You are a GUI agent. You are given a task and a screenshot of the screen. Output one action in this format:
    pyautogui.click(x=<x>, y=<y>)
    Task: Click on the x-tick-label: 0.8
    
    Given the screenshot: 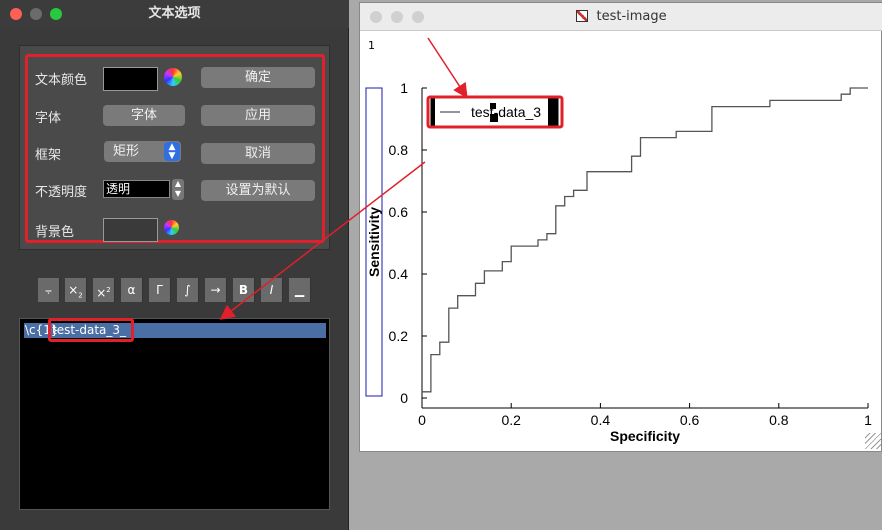 What is the action you would take?
    pyautogui.click(x=779, y=420)
    